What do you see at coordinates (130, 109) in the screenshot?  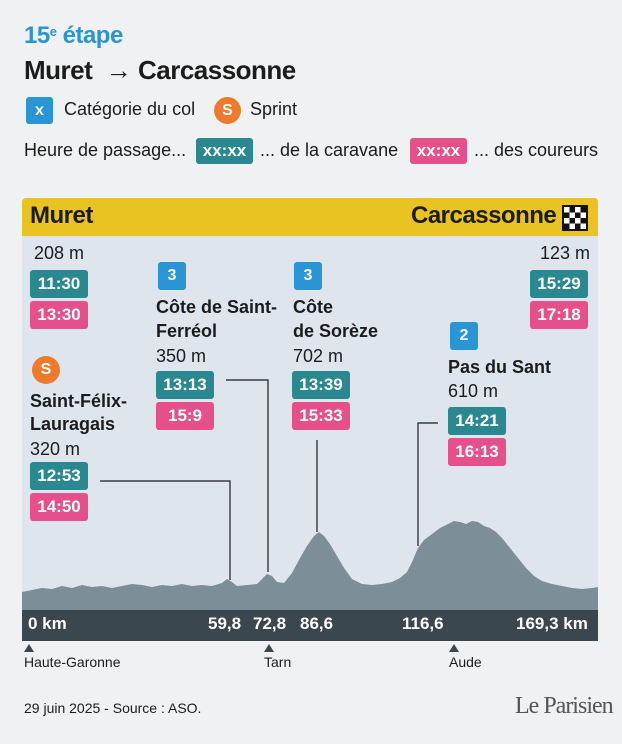 I see `category-label: Catégorie du col` at bounding box center [130, 109].